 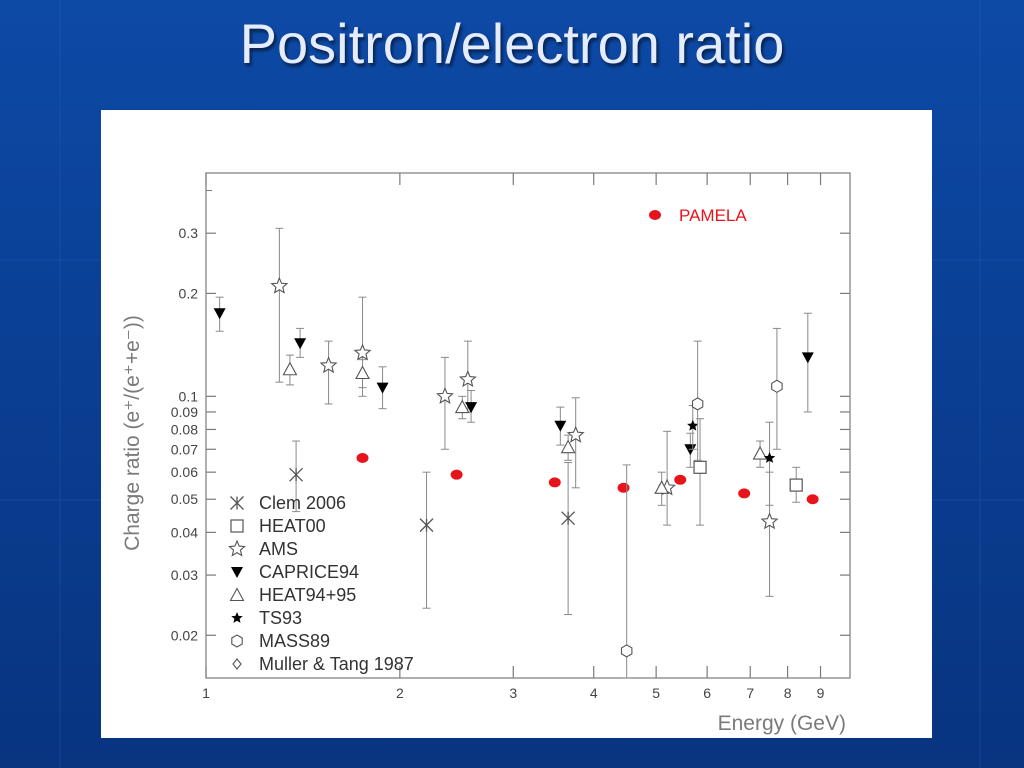 I want to click on legend-label-heat94-95: HEAT94+95, so click(x=307, y=595).